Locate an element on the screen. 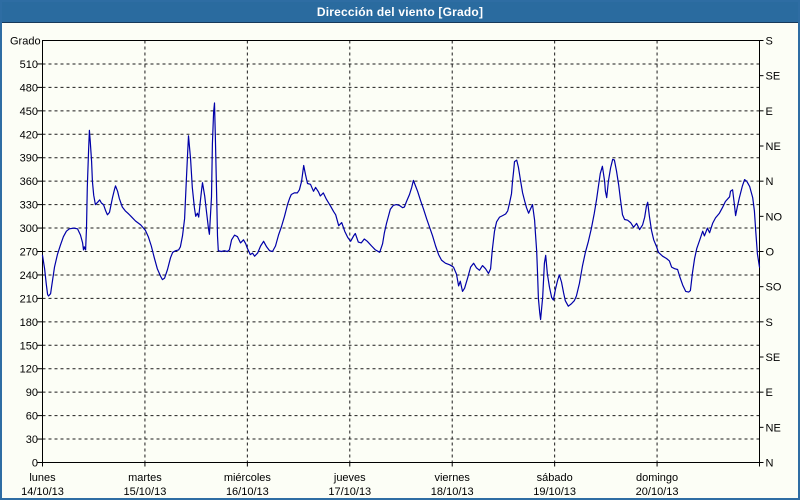 The width and height of the screenshot is (800, 500). y-left-tick-label: 450 is located at coordinates (29, 112).